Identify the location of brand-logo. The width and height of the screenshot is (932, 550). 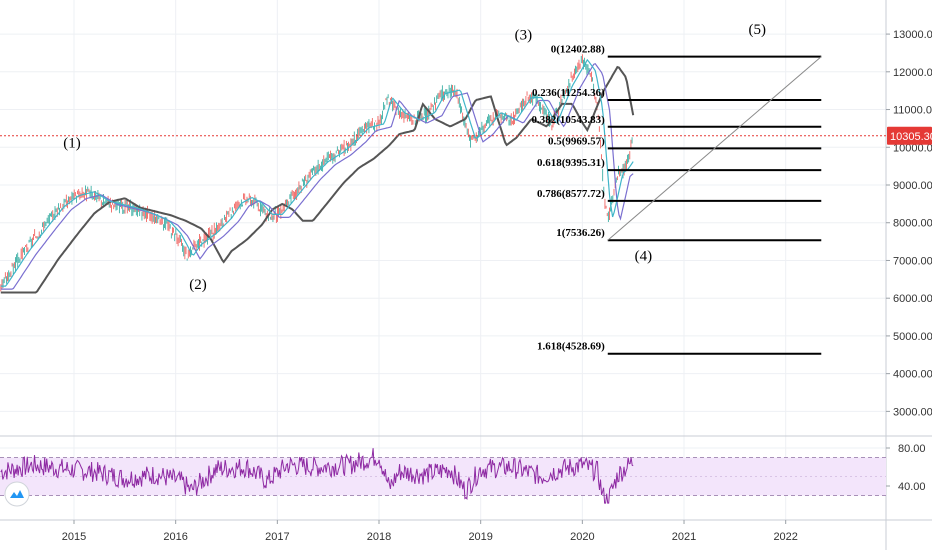
(17, 494).